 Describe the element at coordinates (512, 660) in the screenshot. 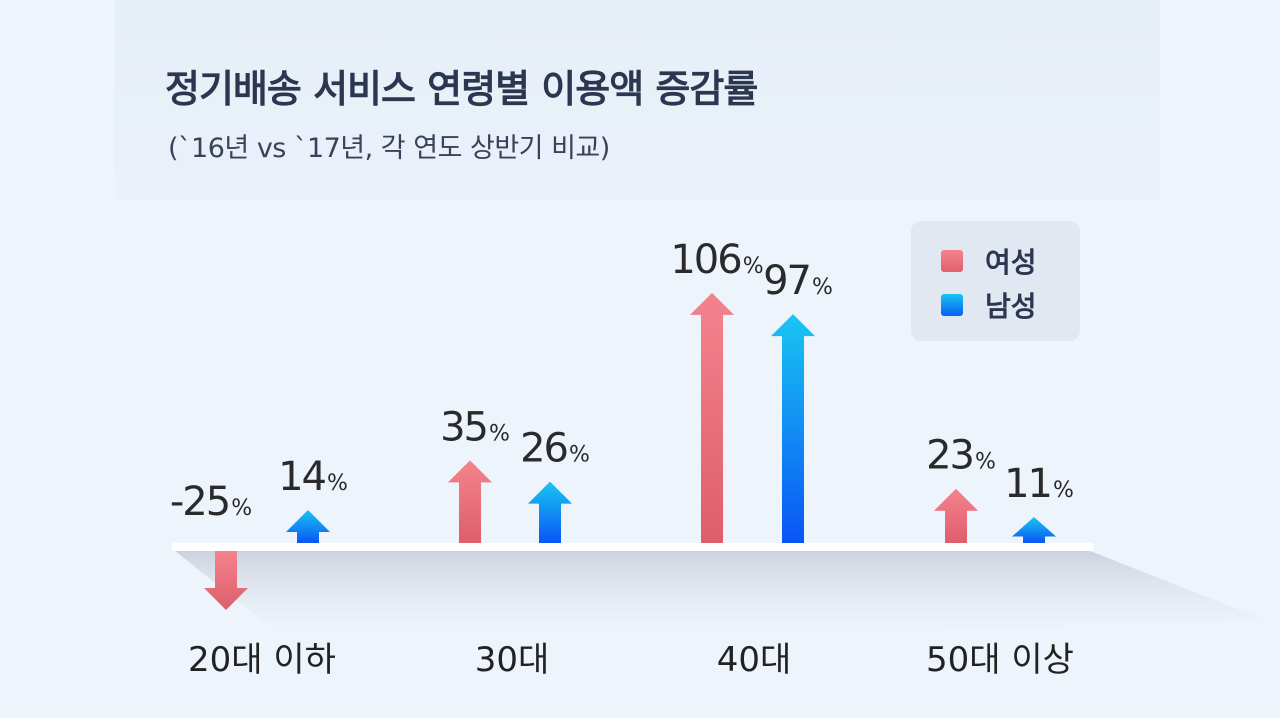

I see `category-label: 30대` at that location.